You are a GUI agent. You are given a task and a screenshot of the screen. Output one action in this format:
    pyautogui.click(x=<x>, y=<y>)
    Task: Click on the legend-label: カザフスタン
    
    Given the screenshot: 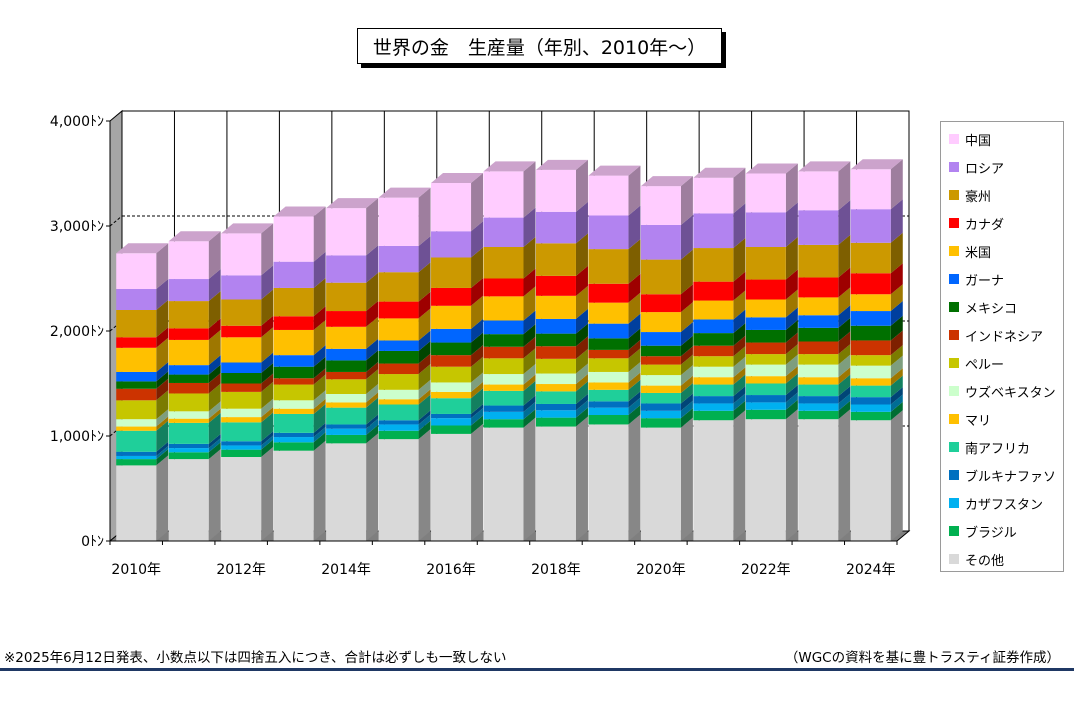 What is the action you would take?
    pyautogui.click(x=1004, y=505)
    